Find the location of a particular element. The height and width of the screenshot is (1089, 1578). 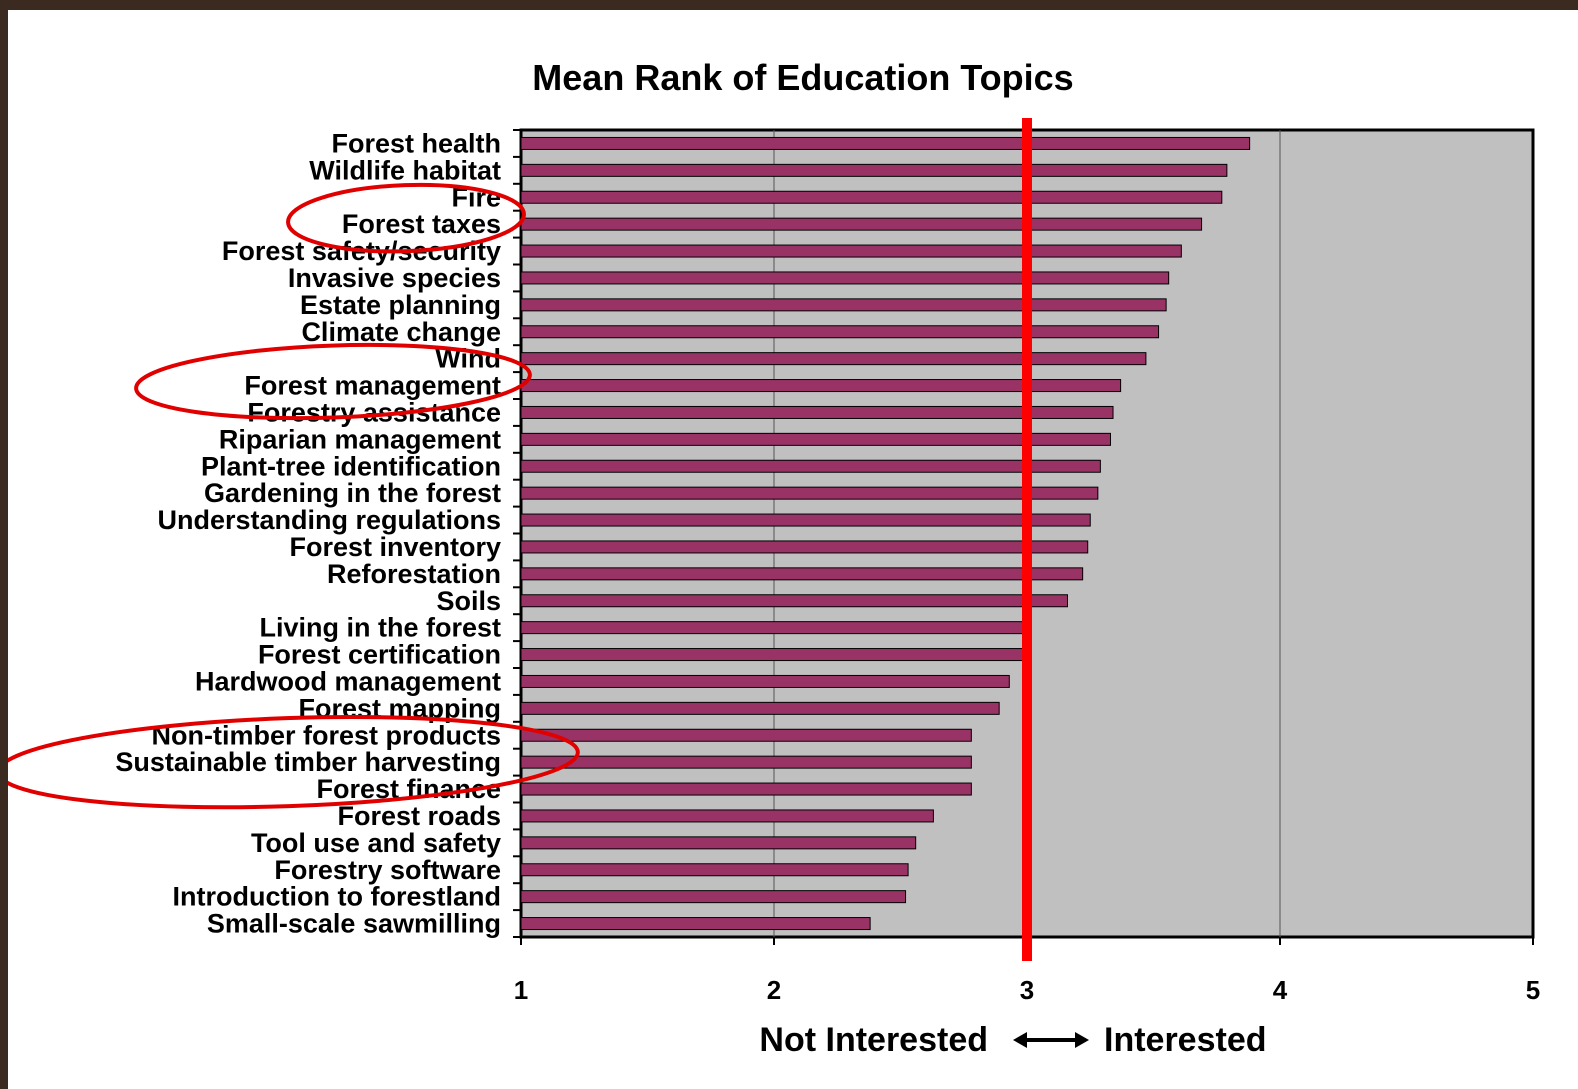

category-label: Introduction to forestland is located at coordinates (337, 897).